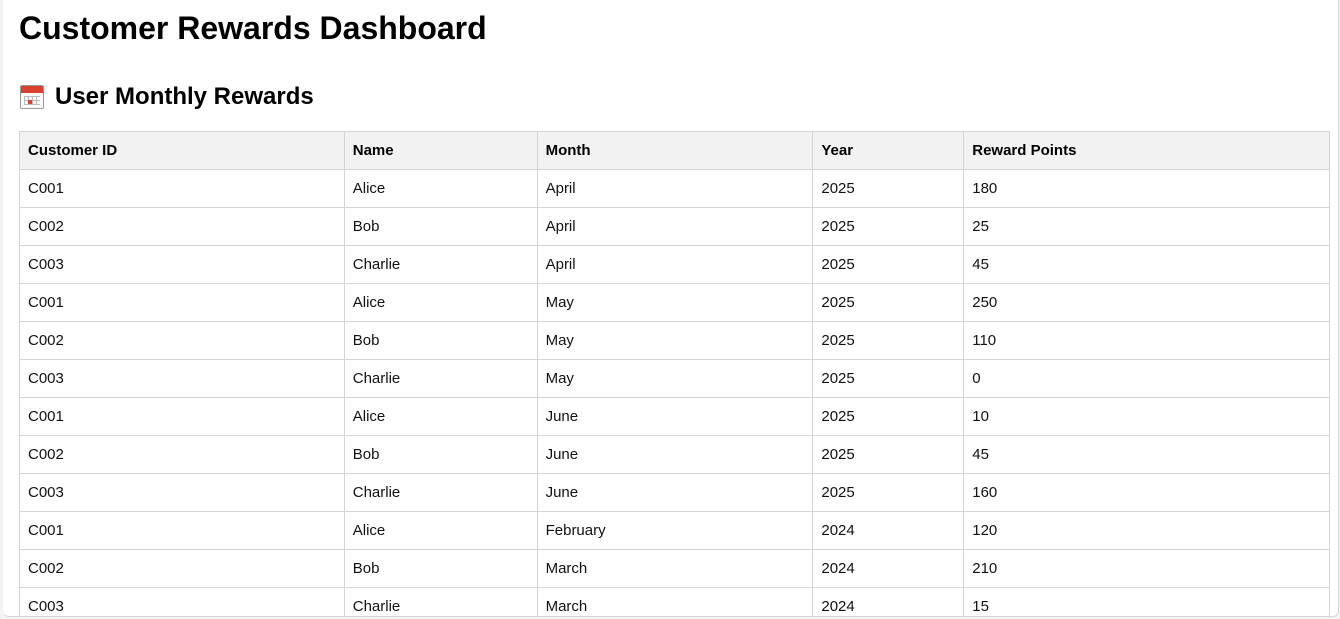 This screenshot has width=1340, height=619. I want to click on cell-reward-points: 180, so click(1146, 188).